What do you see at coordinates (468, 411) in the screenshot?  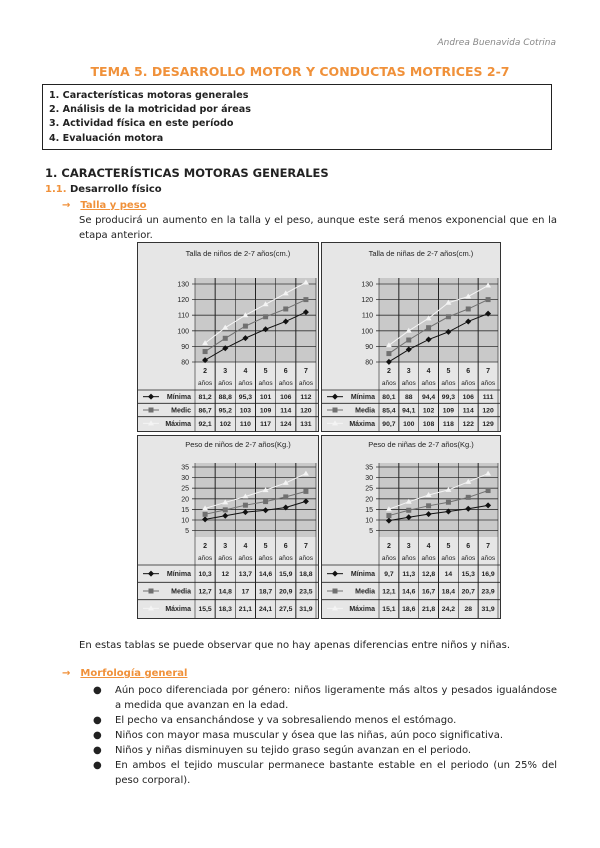 I see `data-label: 114` at bounding box center [468, 411].